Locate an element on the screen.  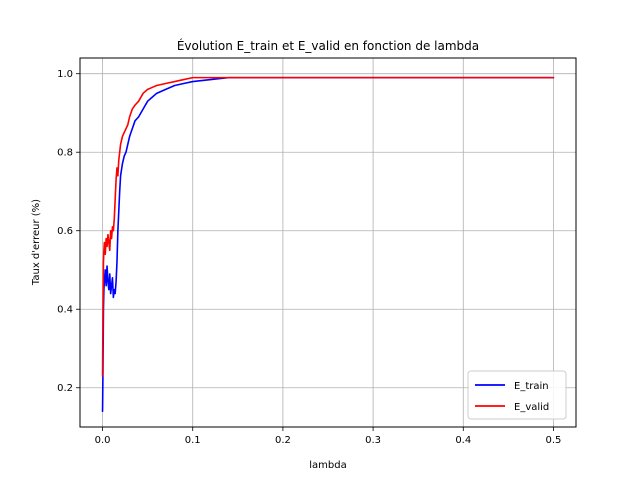
y-tick-label: 0.8 is located at coordinates (65, 153).